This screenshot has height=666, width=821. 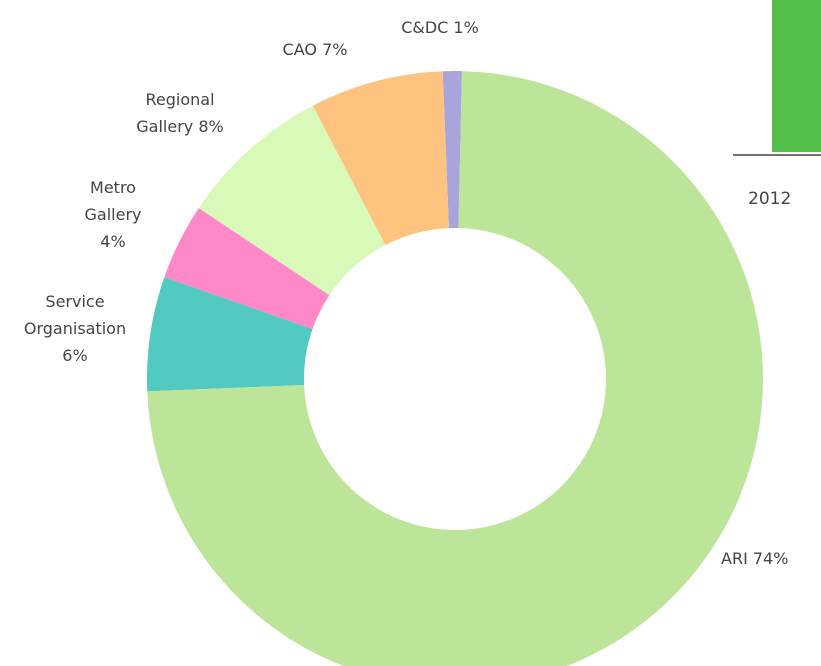 I want to click on slice-label: ARI 74%, so click(x=771, y=558).